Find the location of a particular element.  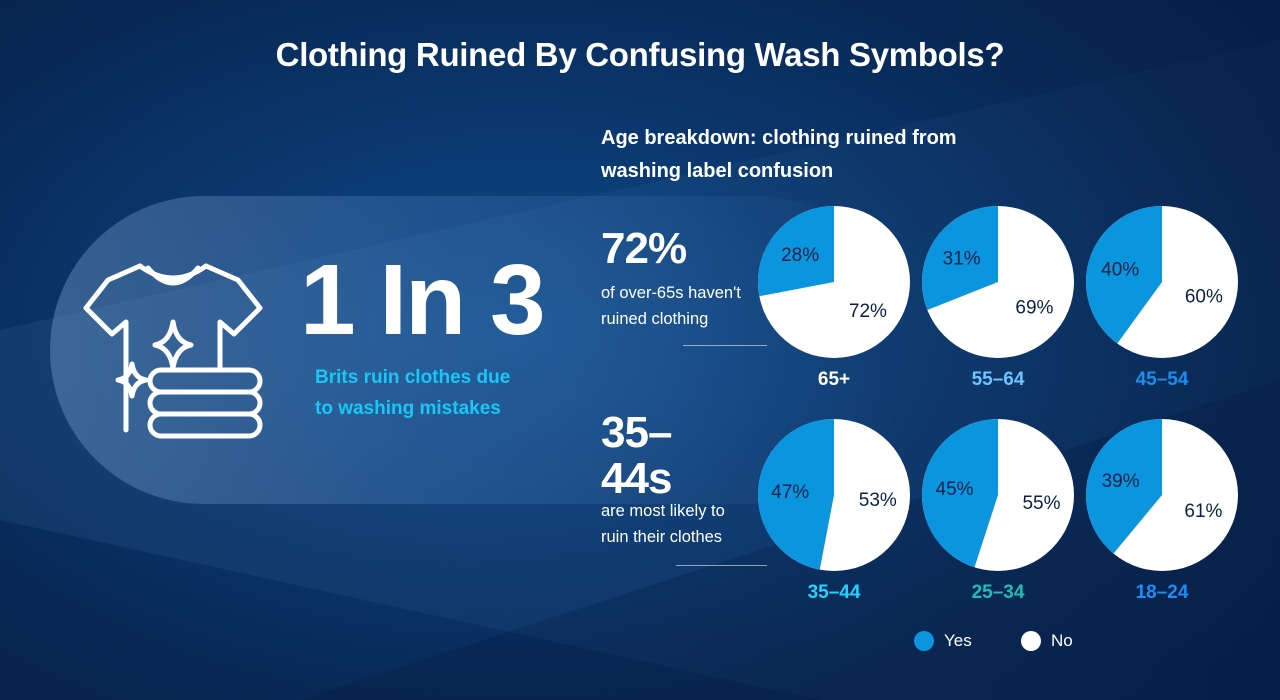

pie-label-yes: 28% is located at coordinates (800, 255).